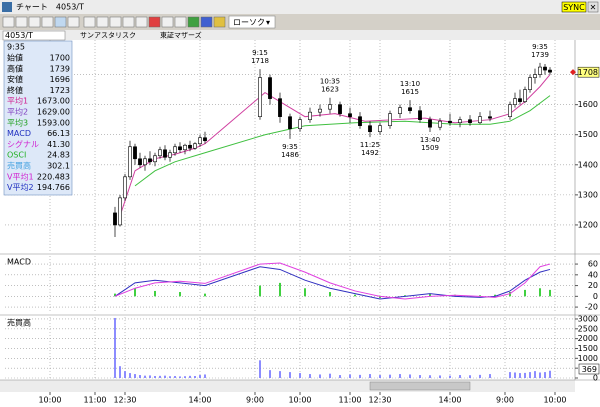  Describe the element at coordinates (420, 386) in the screenshot. I see `scroll-thumb` at that location.